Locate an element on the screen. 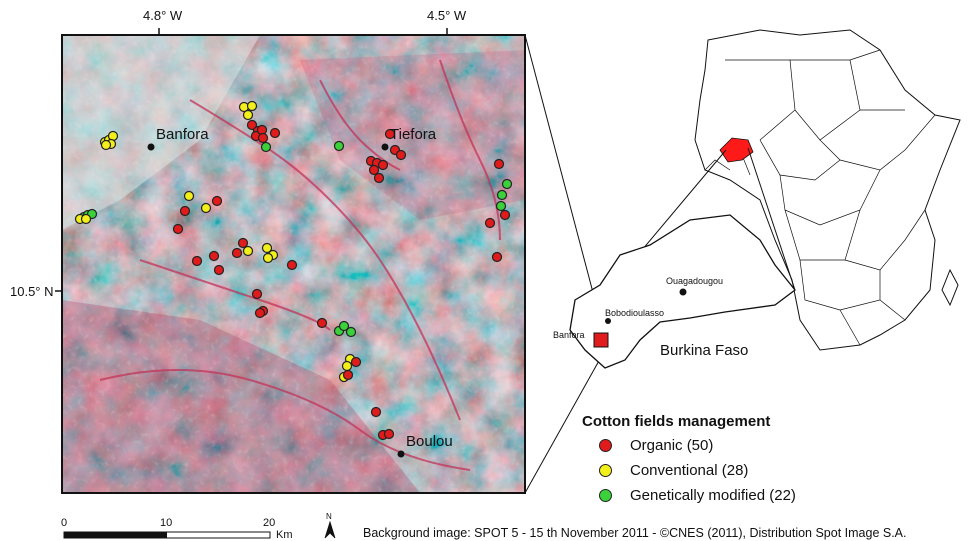  scale-unit: Km is located at coordinates (284, 535).